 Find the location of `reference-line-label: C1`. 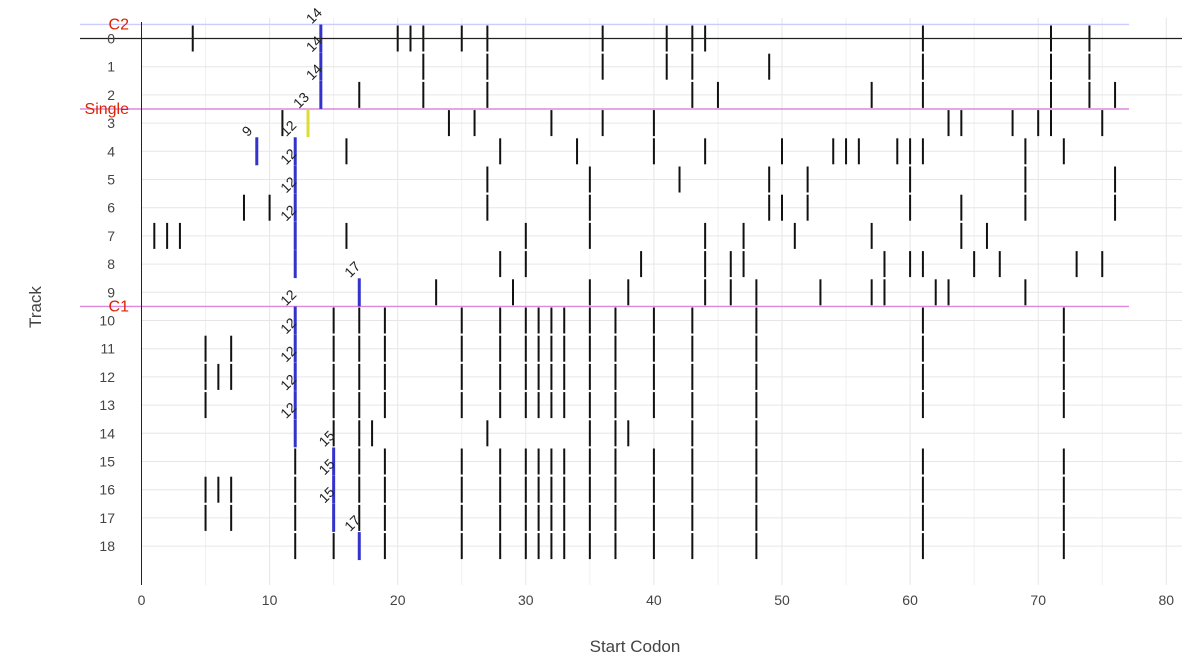

reference-line-label: C1 is located at coordinates (119, 306).